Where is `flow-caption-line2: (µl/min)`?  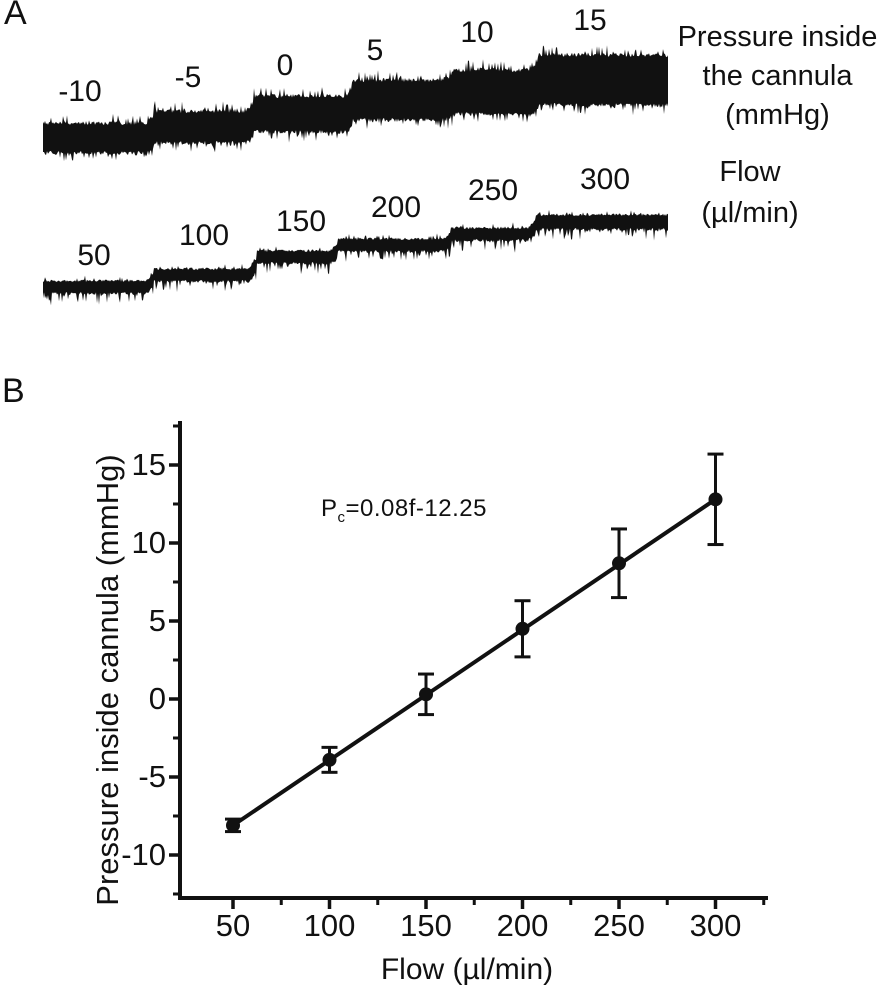
flow-caption-line2: (µl/min) is located at coordinates (750, 213).